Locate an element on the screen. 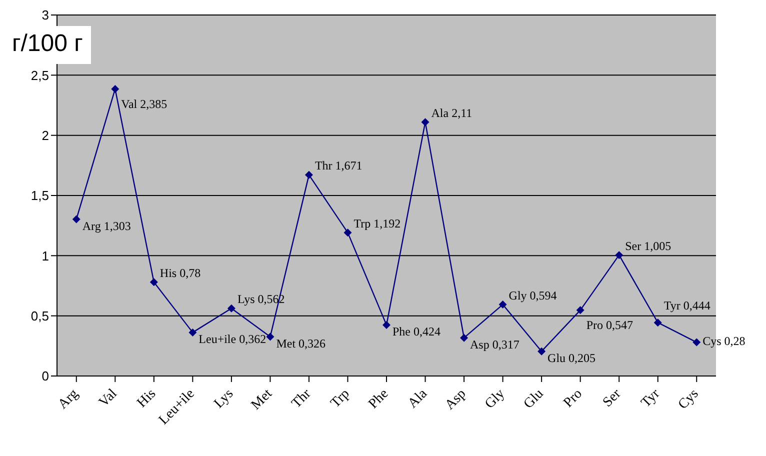 The height and width of the screenshot is (456, 766). data-label: Tyr 0,444 is located at coordinates (687, 305).